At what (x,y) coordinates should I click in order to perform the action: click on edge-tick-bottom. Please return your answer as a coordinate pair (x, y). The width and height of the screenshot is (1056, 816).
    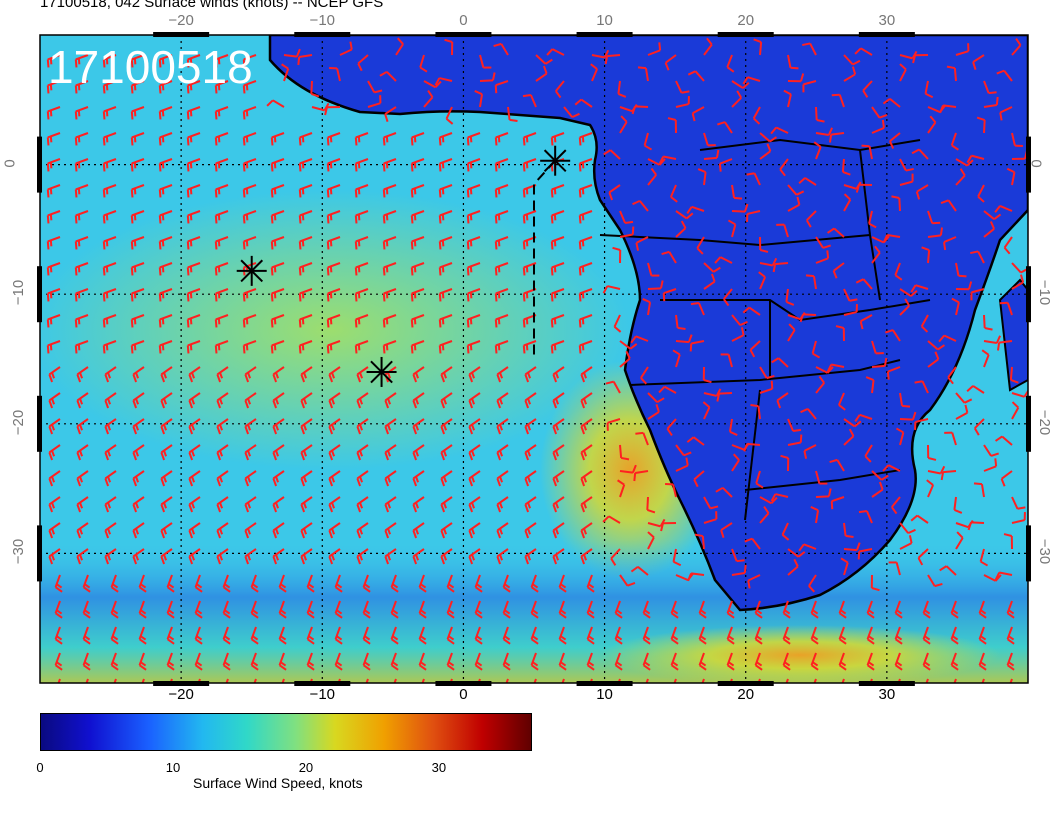
    Looking at the image, I should click on (745, 683).